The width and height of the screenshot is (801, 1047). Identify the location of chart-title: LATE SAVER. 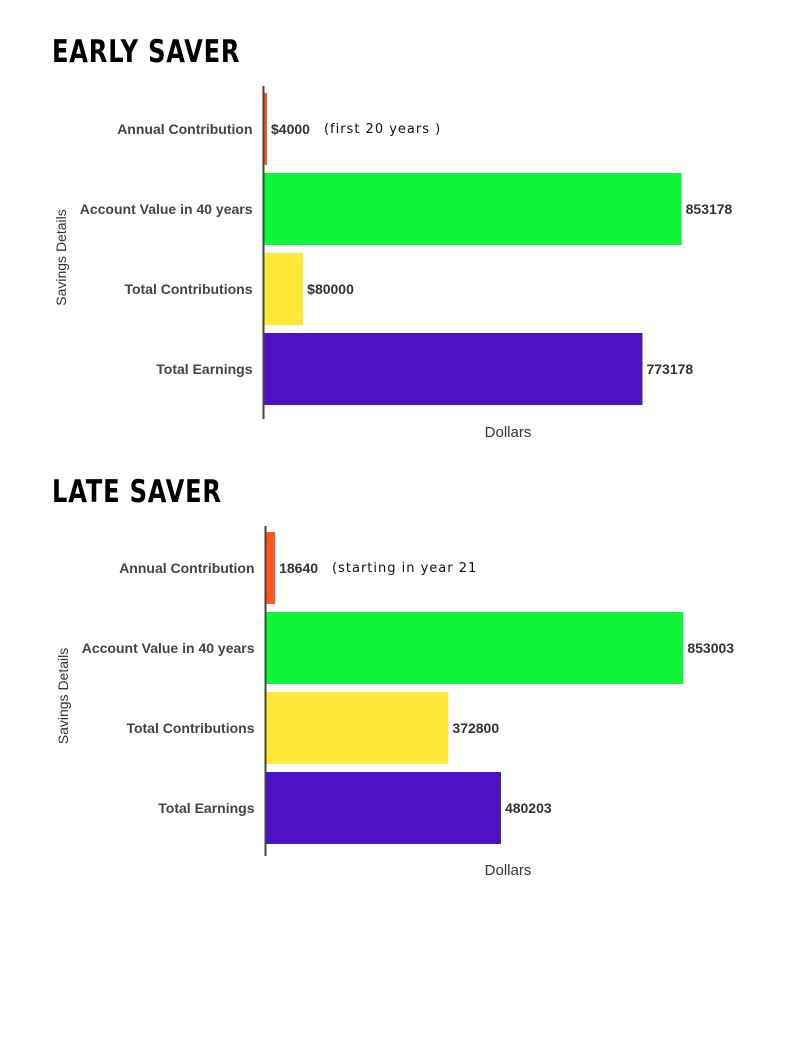
(137, 492).